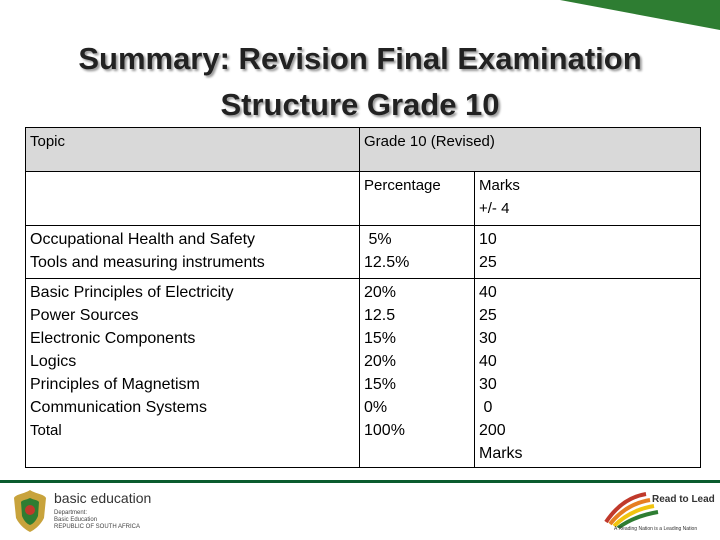 The height and width of the screenshot is (540, 720). What do you see at coordinates (84, 315) in the screenshot?
I see `topic-item: Power Sources` at bounding box center [84, 315].